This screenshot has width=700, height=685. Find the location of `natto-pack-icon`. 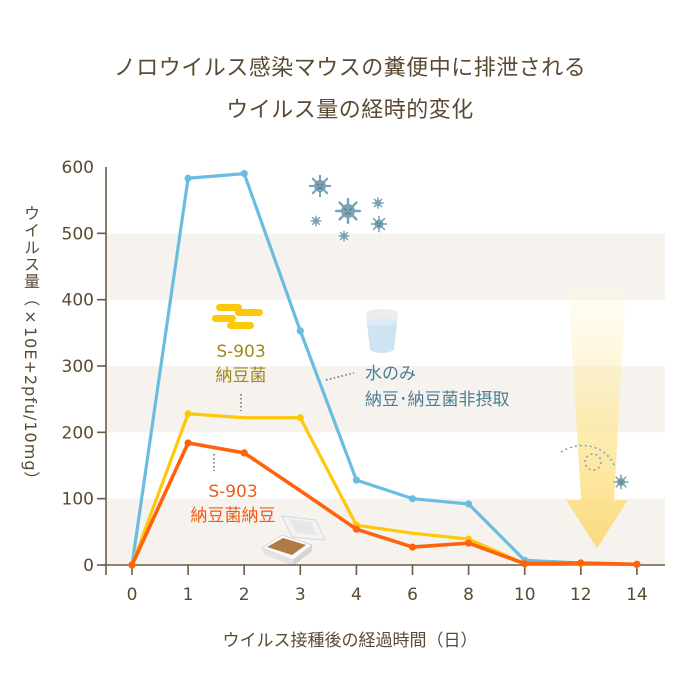

natto-pack-icon is located at coordinates (293, 540).